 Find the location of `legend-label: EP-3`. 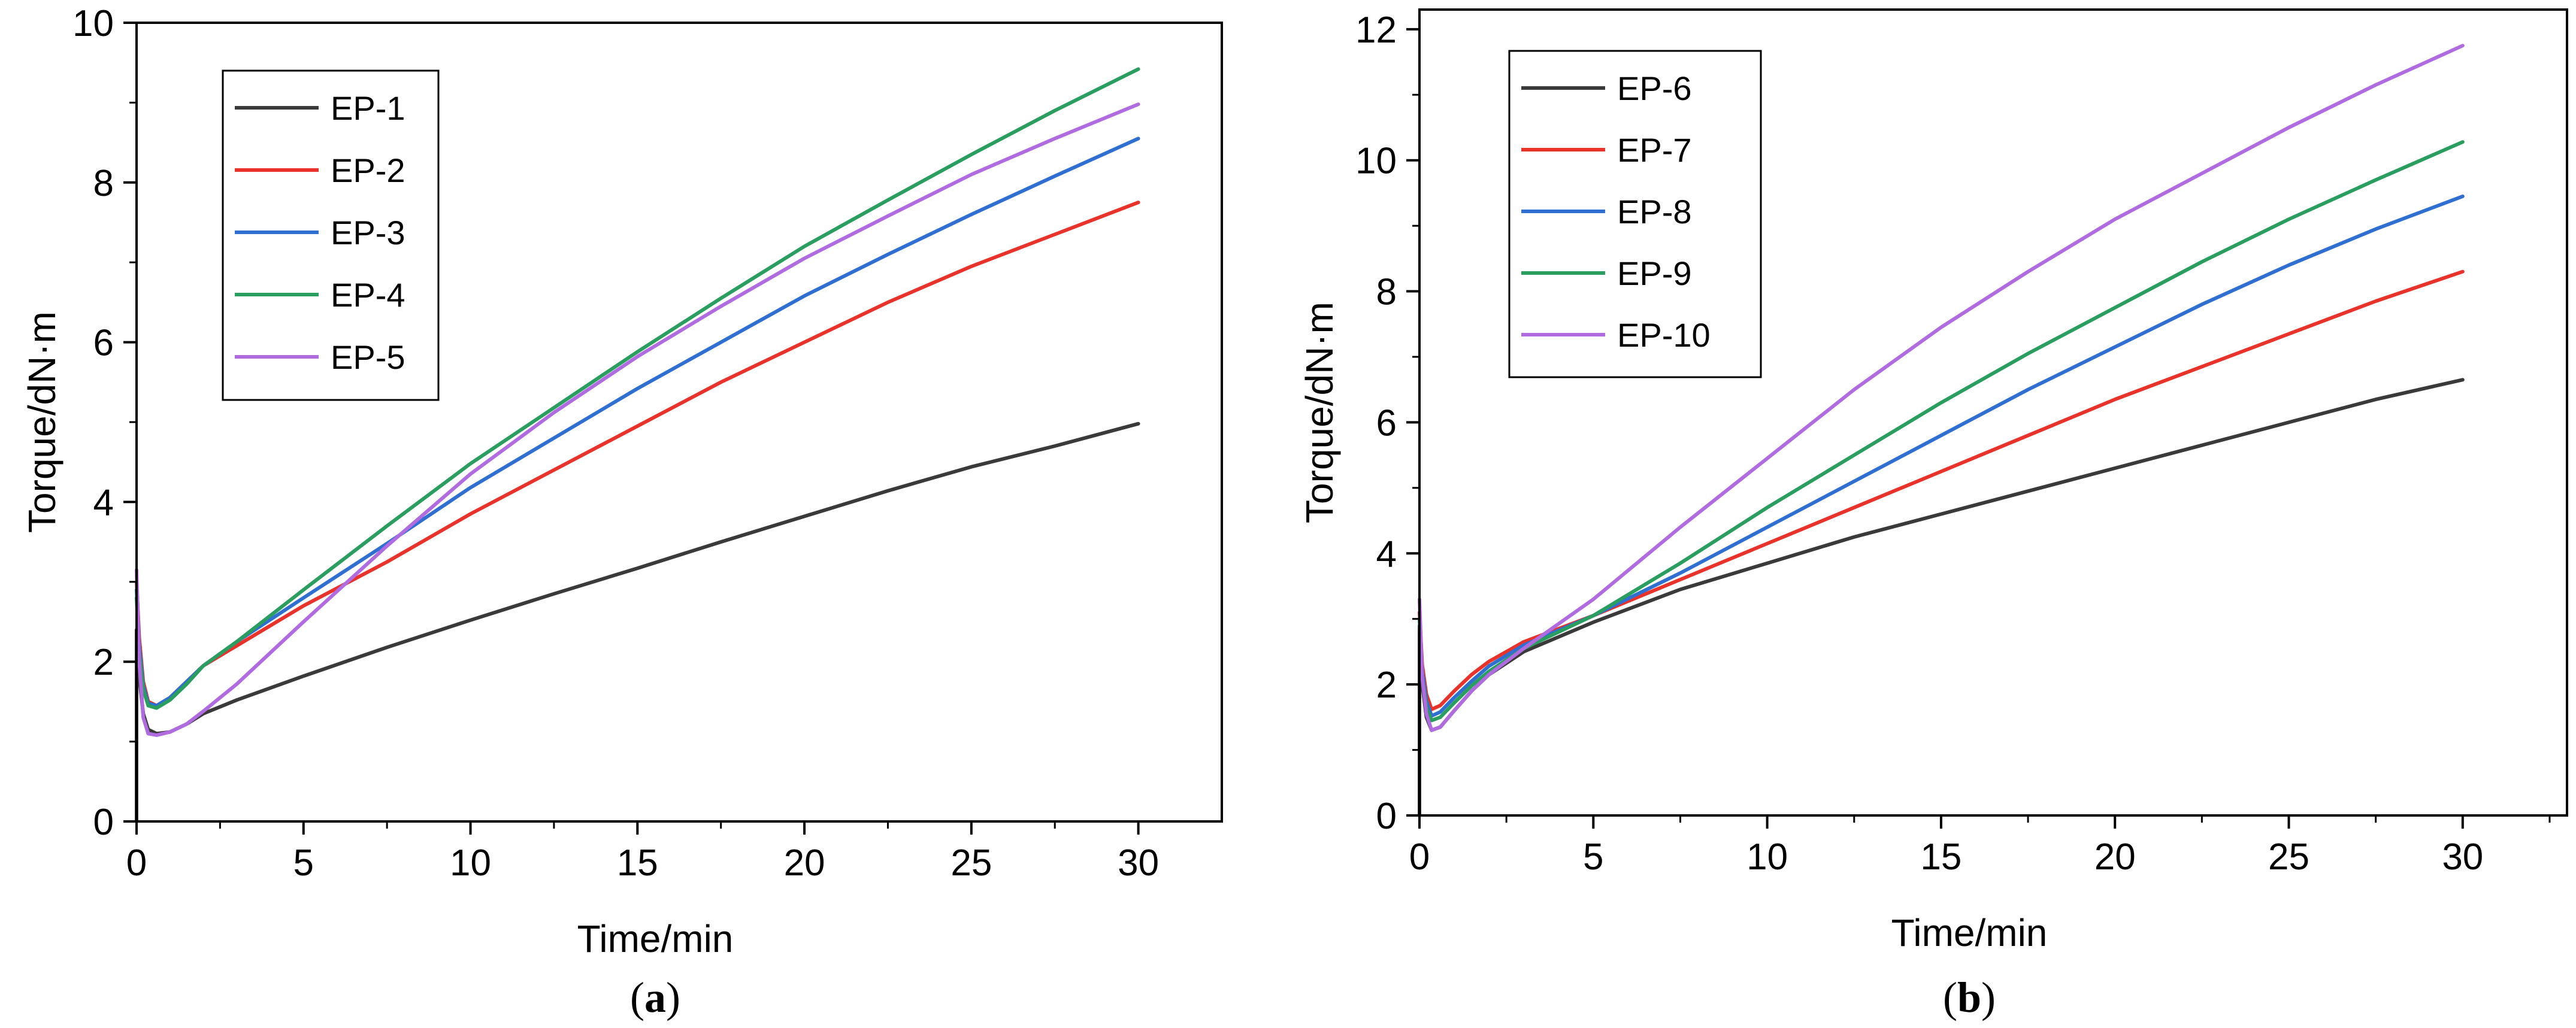

legend-label: EP-3 is located at coordinates (368, 232).